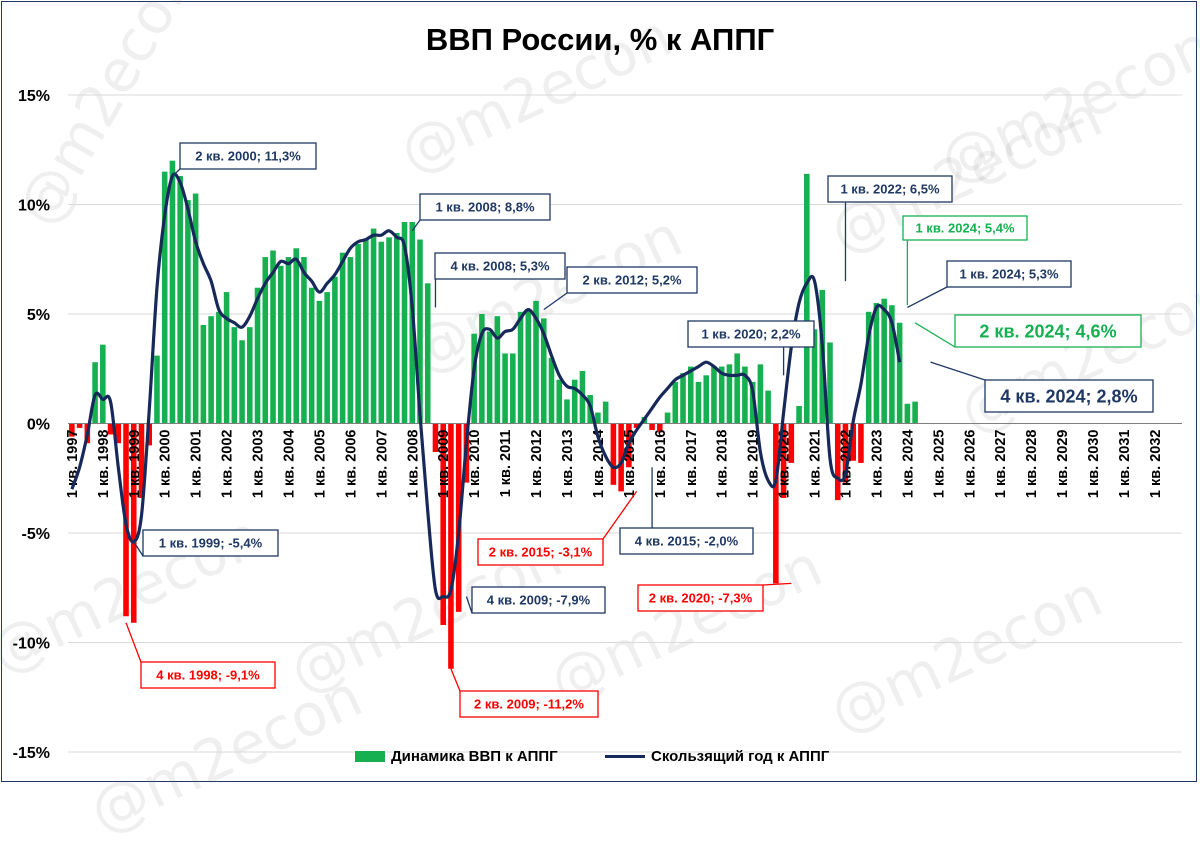 This screenshot has height=846, width=1200. Describe the element at coordinates (816, 464) in the screenshot. I see `x-tick-label: 1 кв. 2021` at that location.